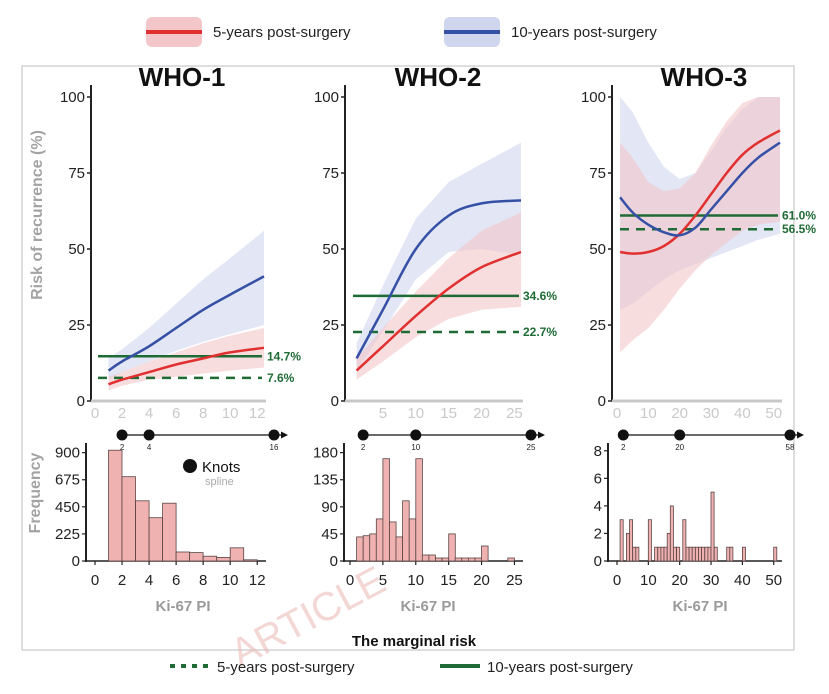 Image resolution: width=829 pixels, height=694 pixels. I want to click on x-tick-label: 2, so click(122, 413).